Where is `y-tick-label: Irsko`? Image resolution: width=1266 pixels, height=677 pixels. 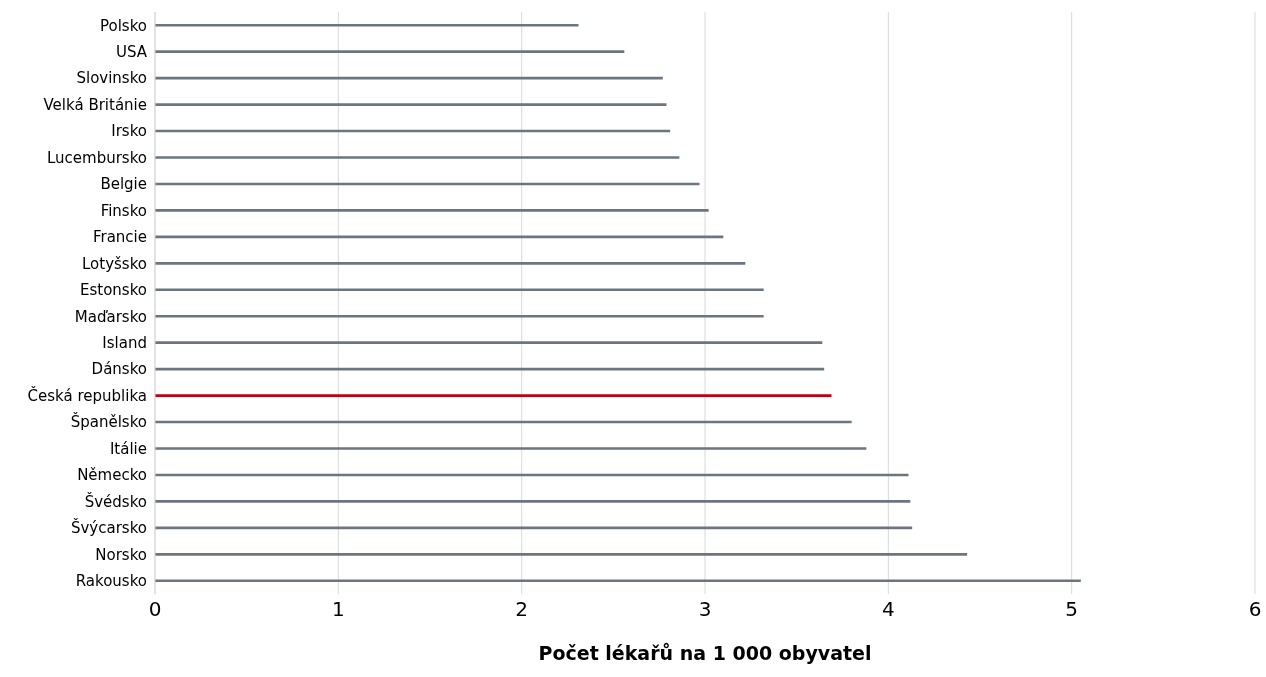 y-tick-label: Irsko is located at coordinates (129, 131).